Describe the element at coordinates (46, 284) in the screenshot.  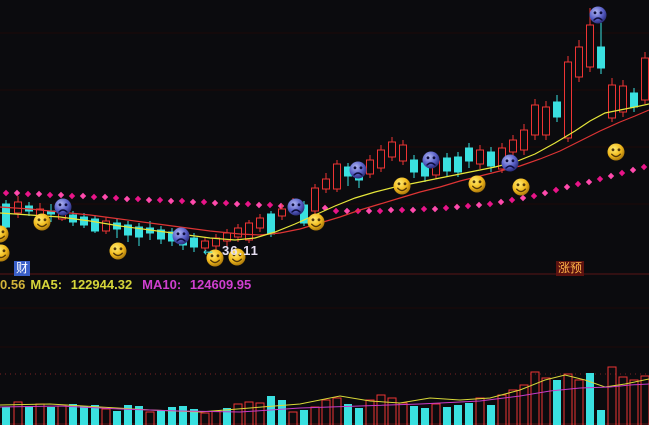
I see `legend-ma5-label: MA5:` at that location.